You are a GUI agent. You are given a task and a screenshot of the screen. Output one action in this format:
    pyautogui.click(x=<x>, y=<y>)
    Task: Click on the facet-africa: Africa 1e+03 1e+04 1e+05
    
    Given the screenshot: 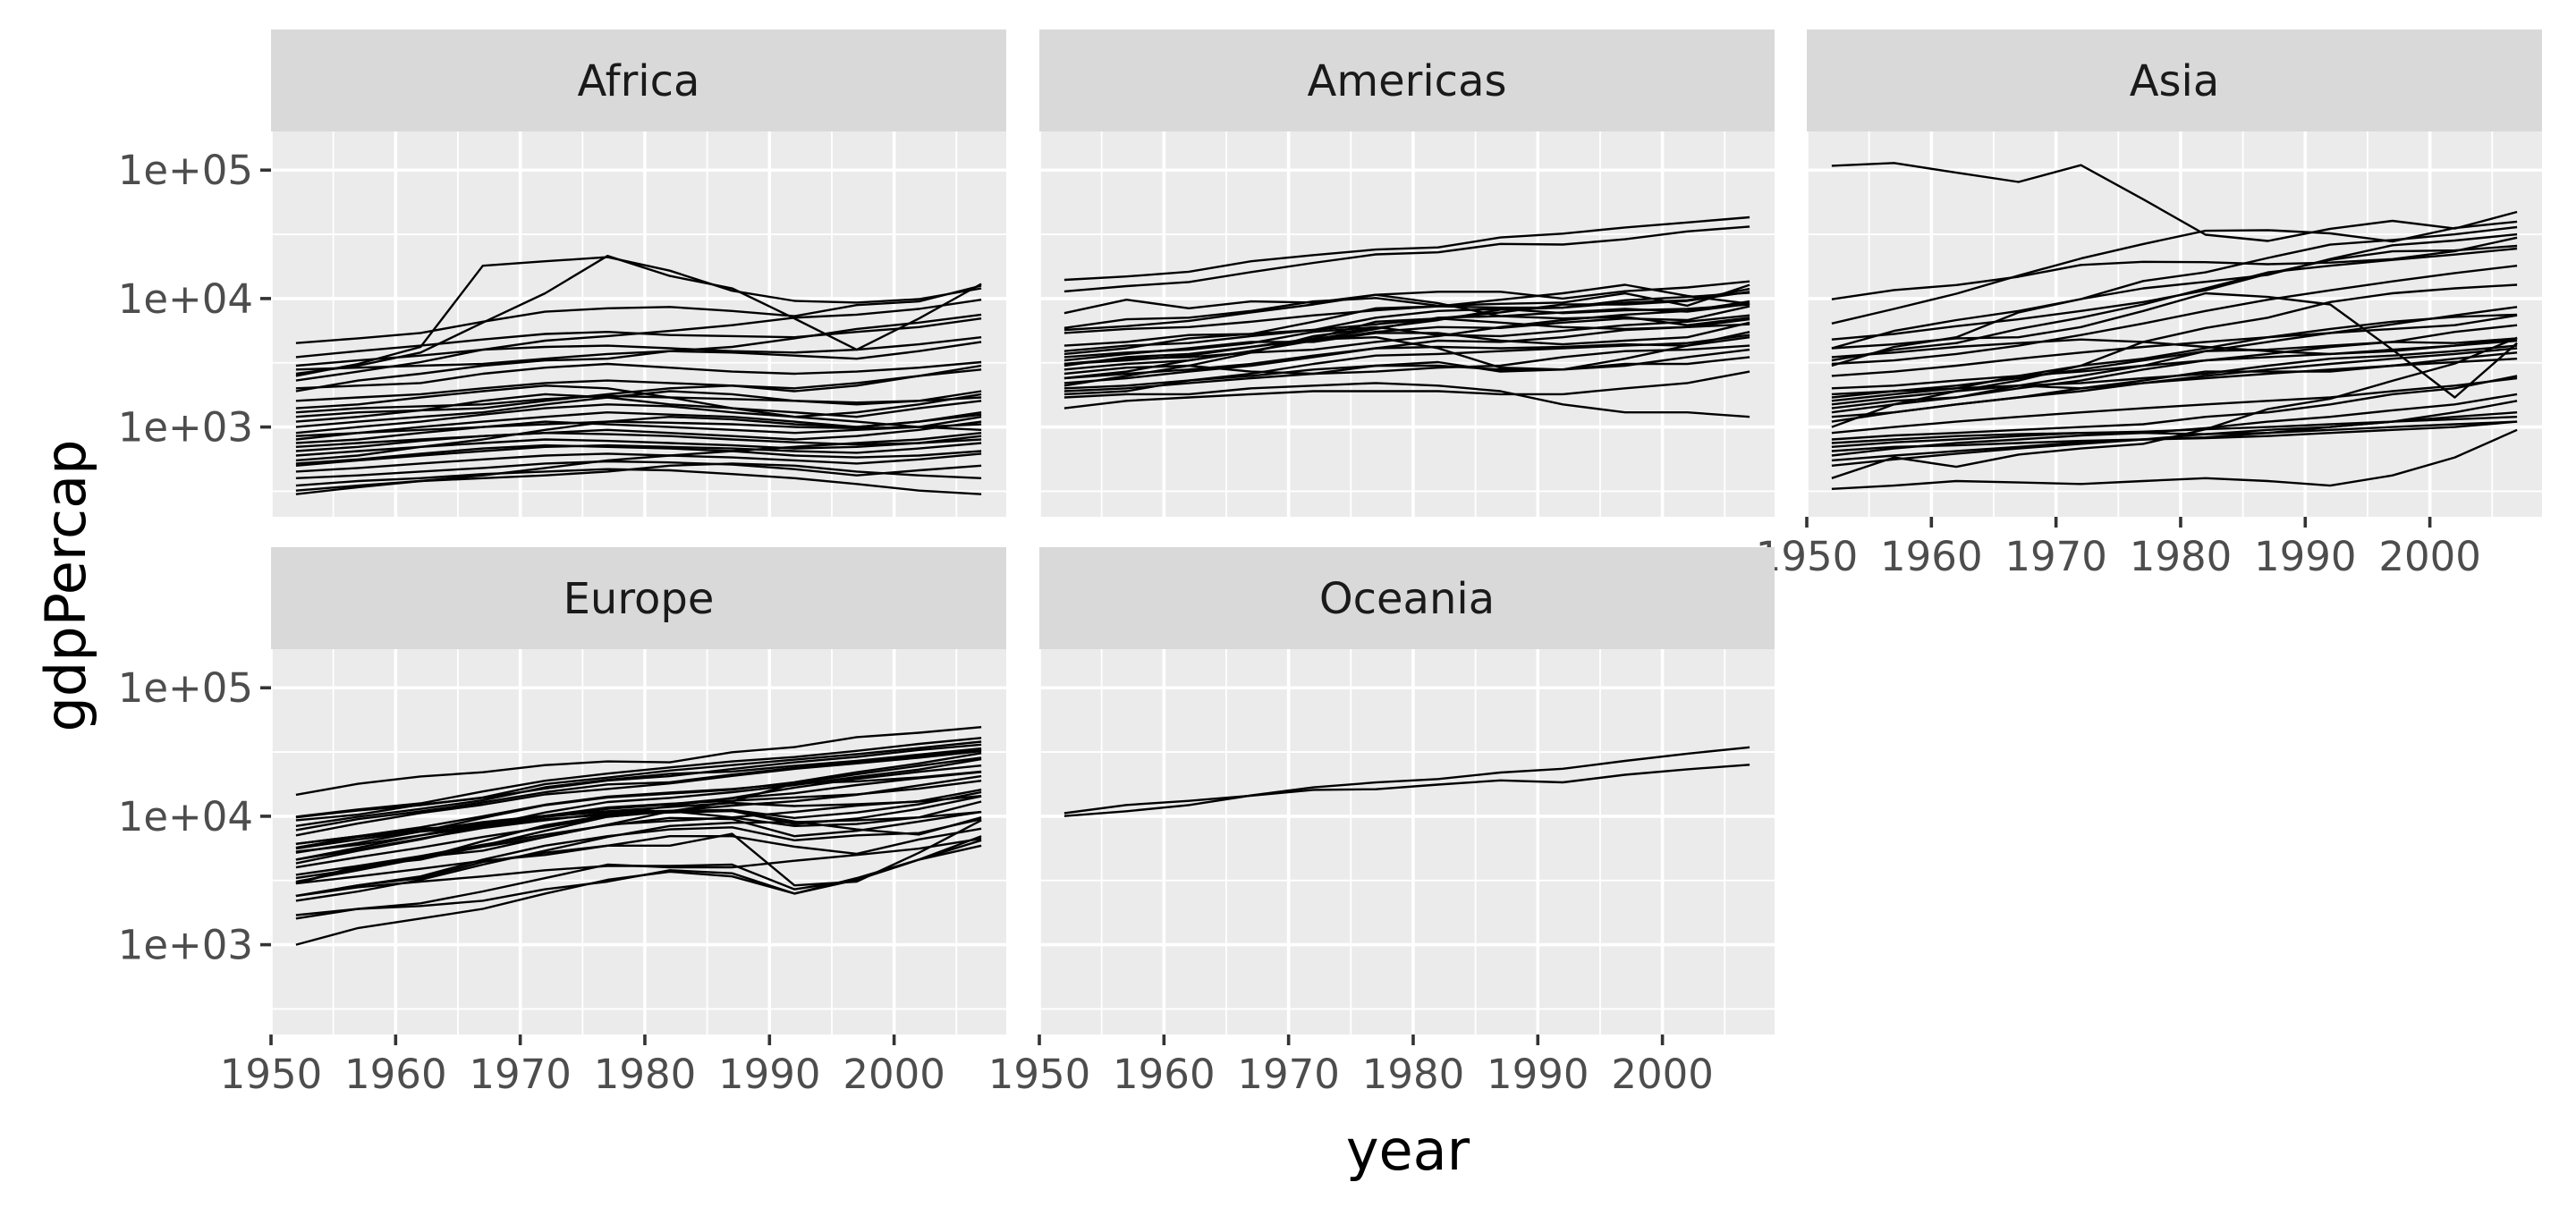 What is the action you would take?
    pyautogui.click(x=562, y=274)
    